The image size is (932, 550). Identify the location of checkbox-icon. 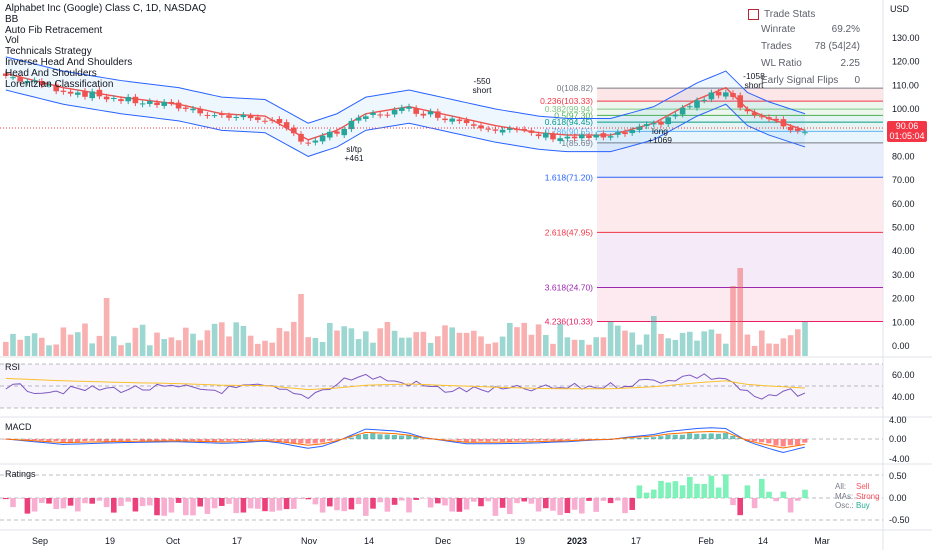
(753, 14).